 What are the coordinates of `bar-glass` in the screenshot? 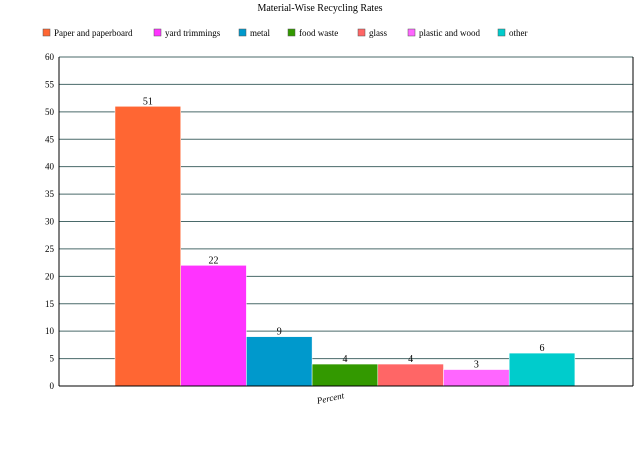 It's located at (410, 375).